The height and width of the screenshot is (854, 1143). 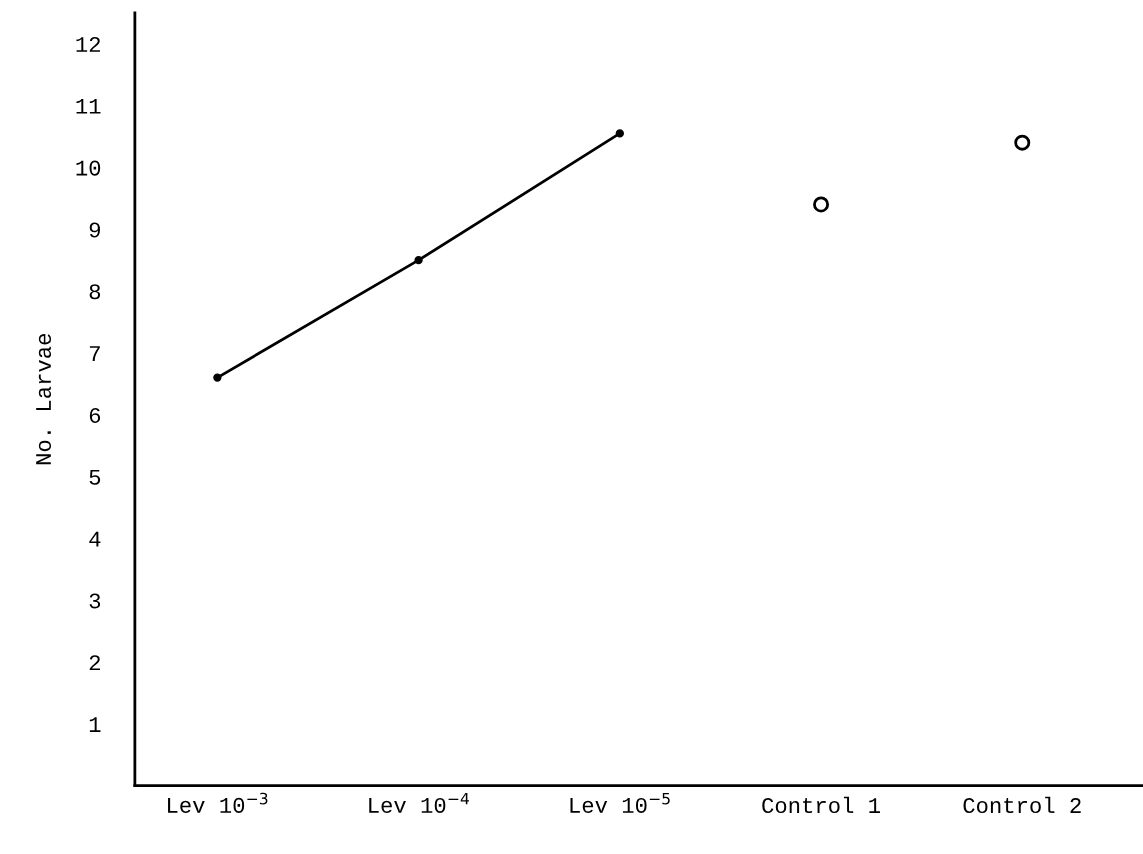 I want to click on y-tick-label: 8, so click(x=95, y=292).